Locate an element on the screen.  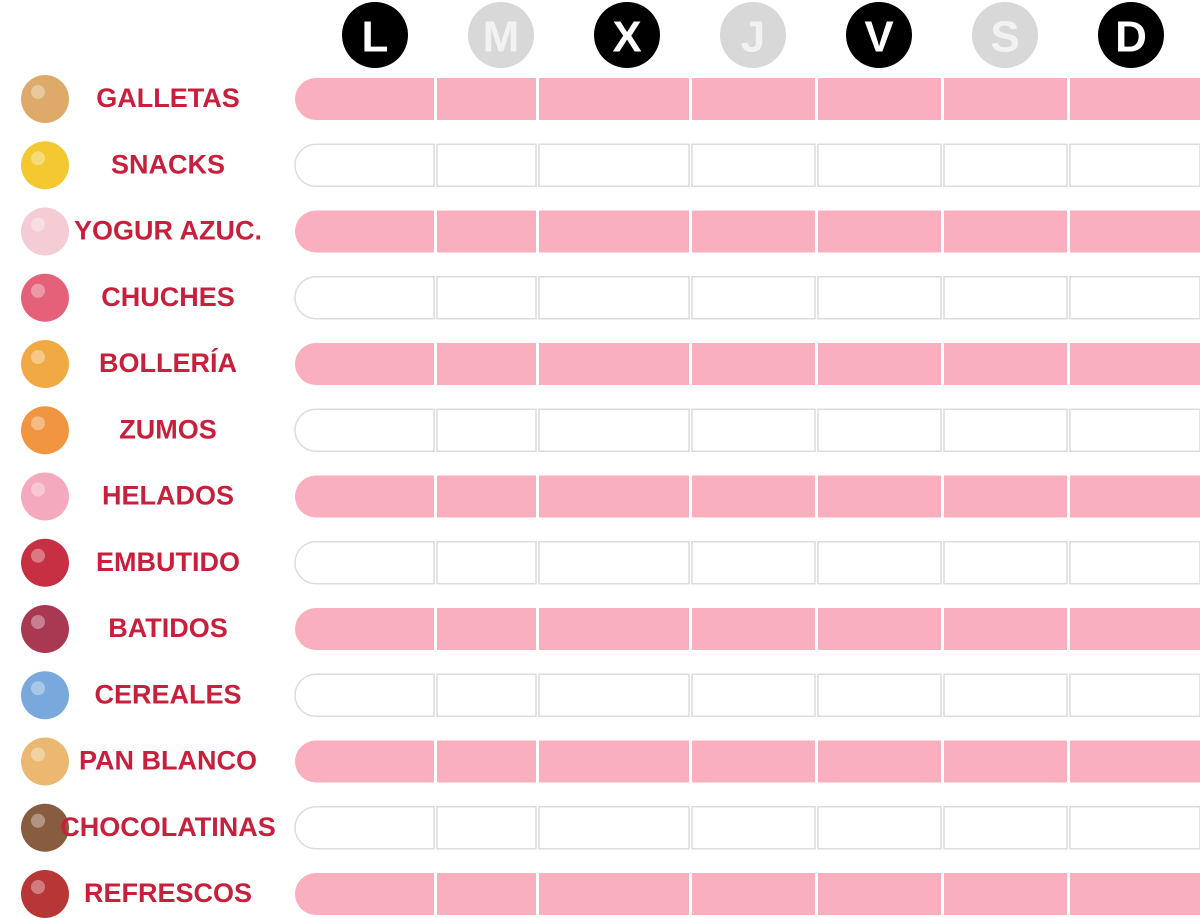
food-label: GALLETAS is located at coordinates (168, 98).